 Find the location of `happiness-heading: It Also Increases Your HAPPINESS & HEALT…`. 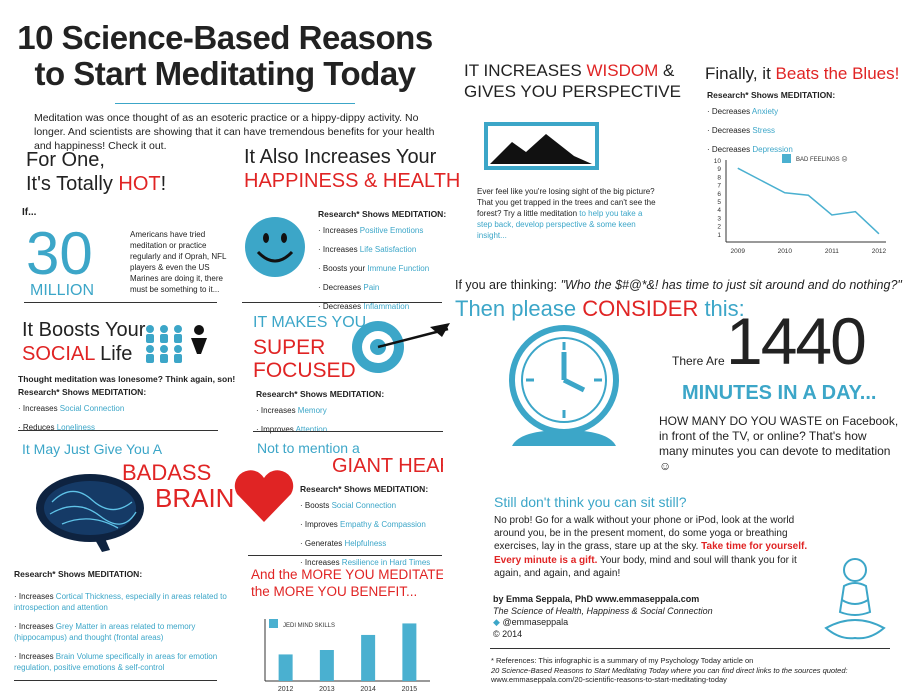

happiness-heading: It Also Increases Your HAPPINESS & HEALT… is located at coordinates (352, 169).